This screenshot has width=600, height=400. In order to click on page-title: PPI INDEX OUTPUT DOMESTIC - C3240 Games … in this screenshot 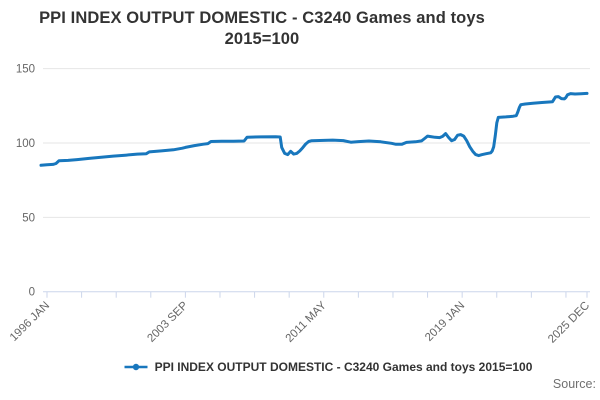, I will do `click(262, 29)`.